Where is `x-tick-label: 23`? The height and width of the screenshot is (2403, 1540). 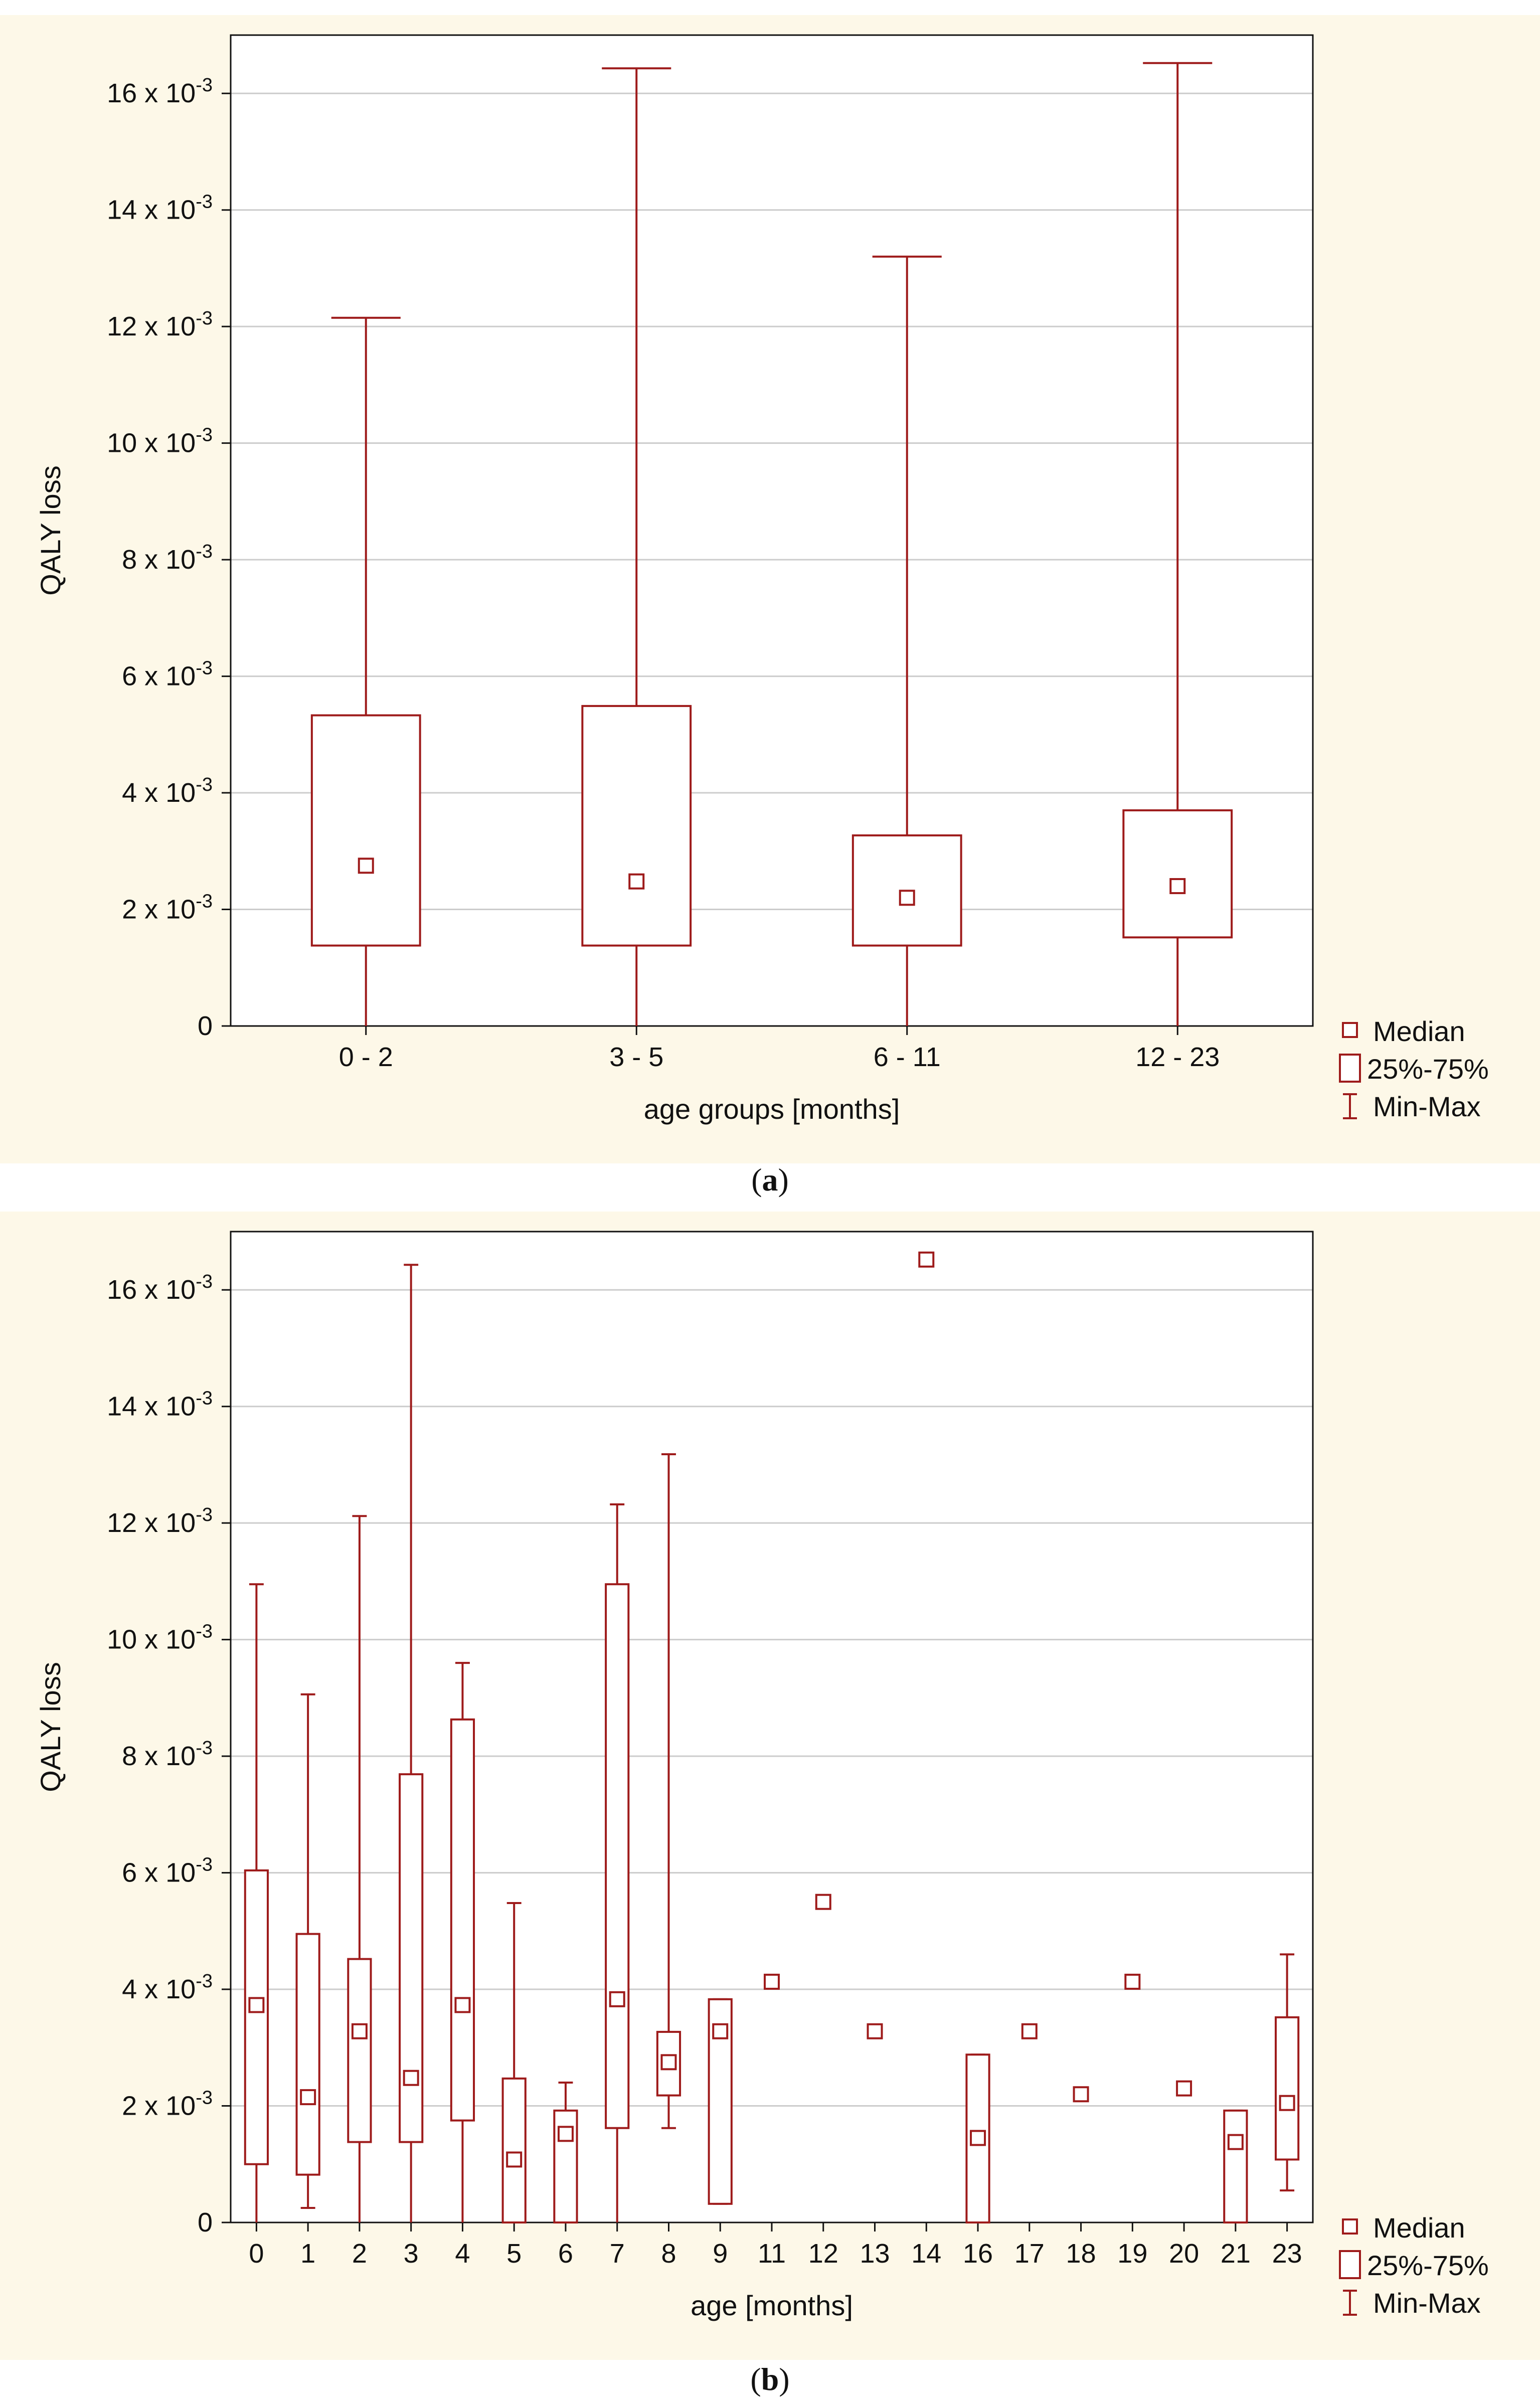 x-tick-label: 23 is located at coordinates (1287, 2254).